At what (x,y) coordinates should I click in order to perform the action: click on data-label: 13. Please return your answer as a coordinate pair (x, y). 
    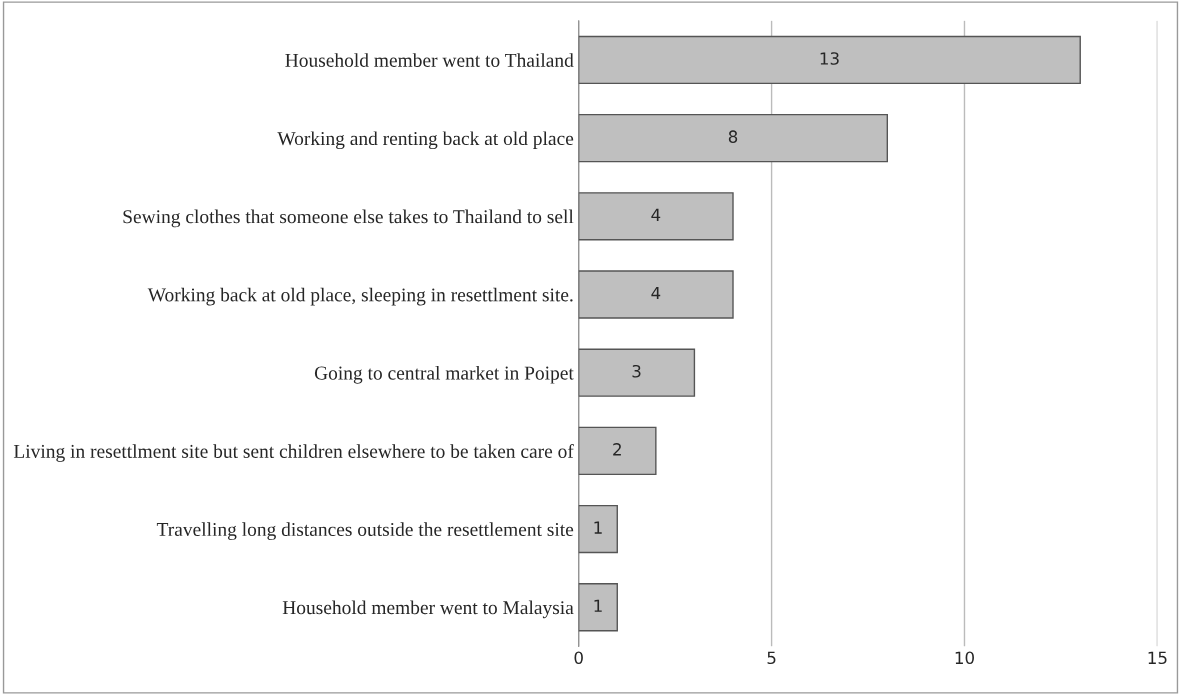
    Looking at the image, I should click on (829, 58).